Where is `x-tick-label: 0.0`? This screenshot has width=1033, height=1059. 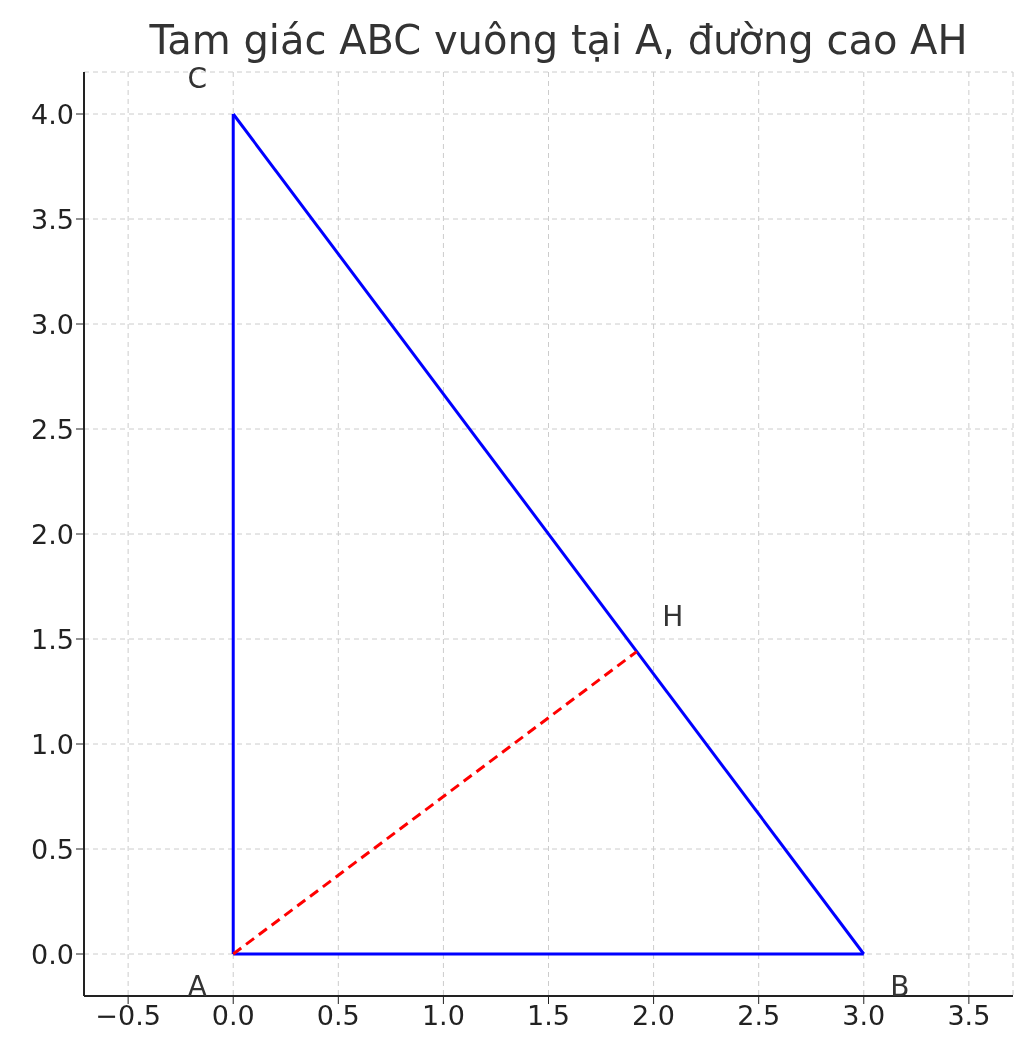
x-tick-label: 0.0 is located at coordinates (233, 1016).